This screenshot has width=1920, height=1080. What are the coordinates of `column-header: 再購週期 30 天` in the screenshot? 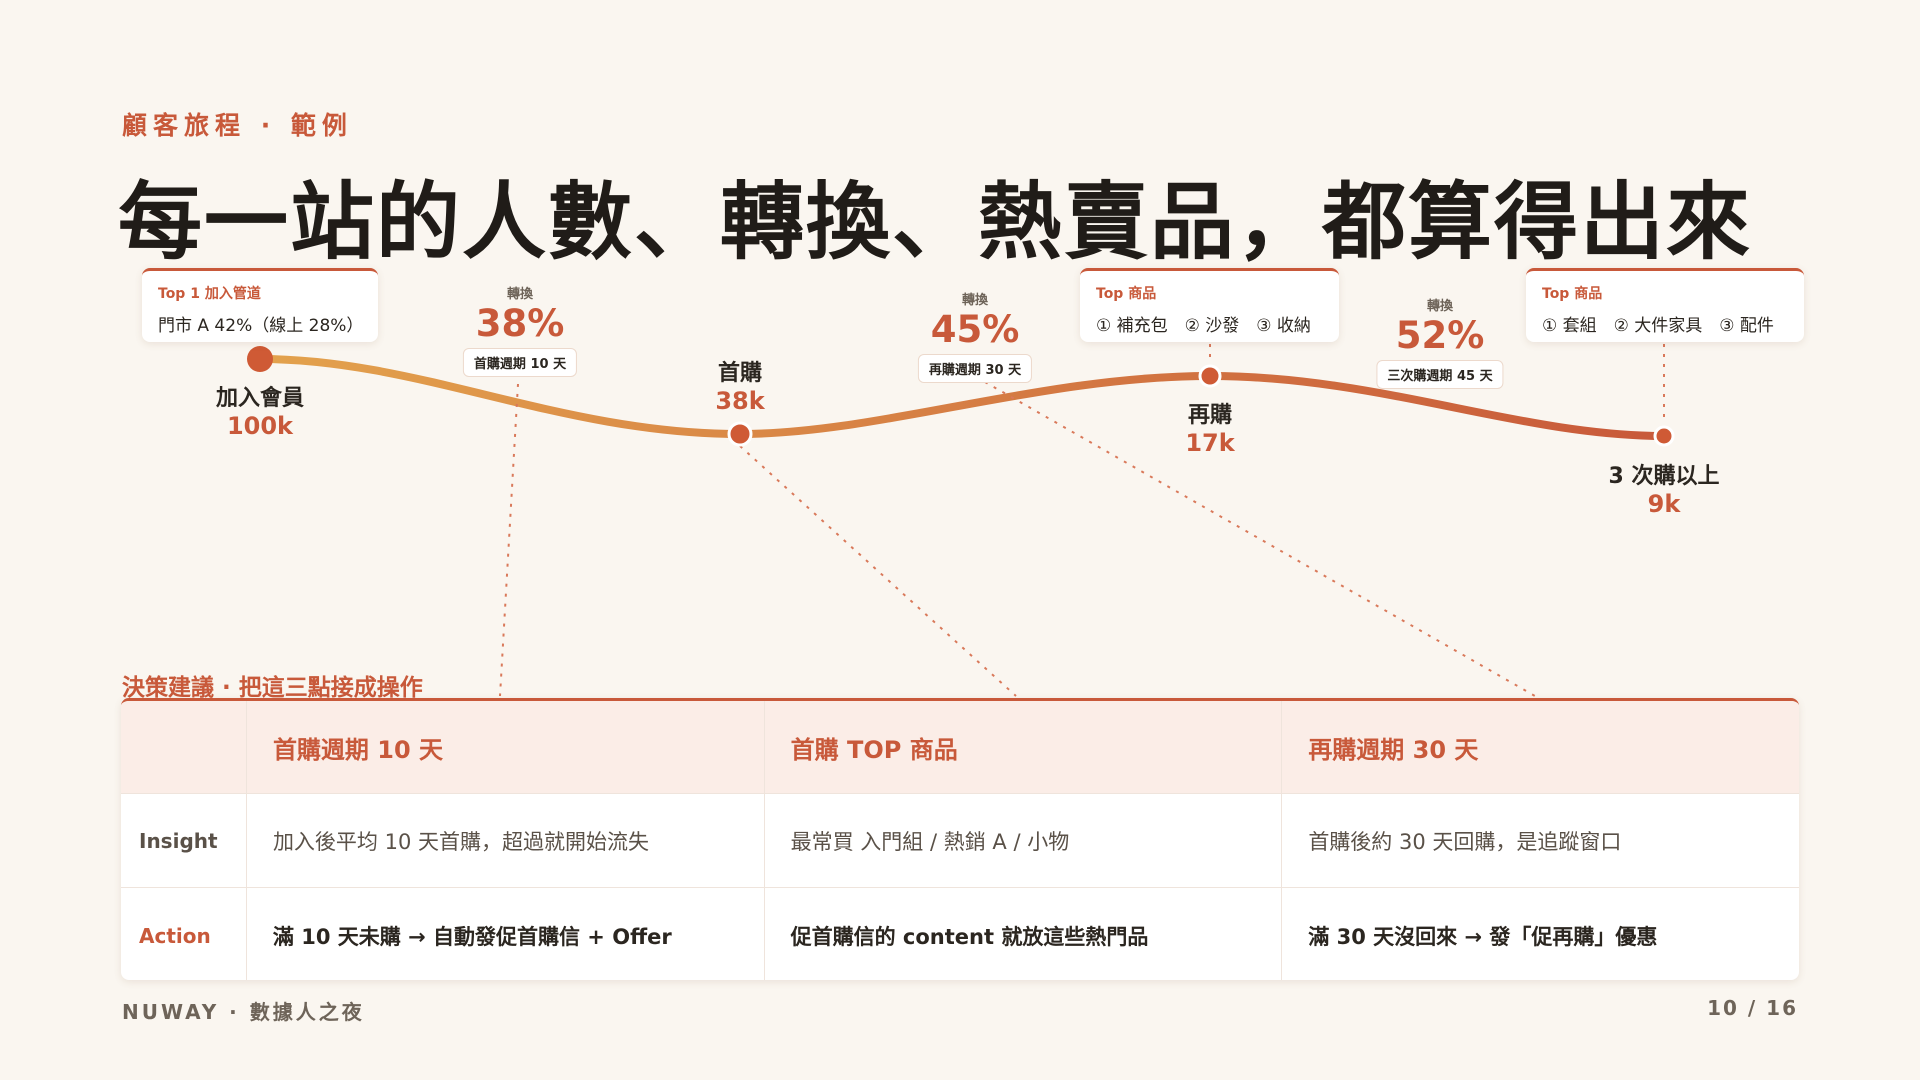 It's located at (1540, 747).